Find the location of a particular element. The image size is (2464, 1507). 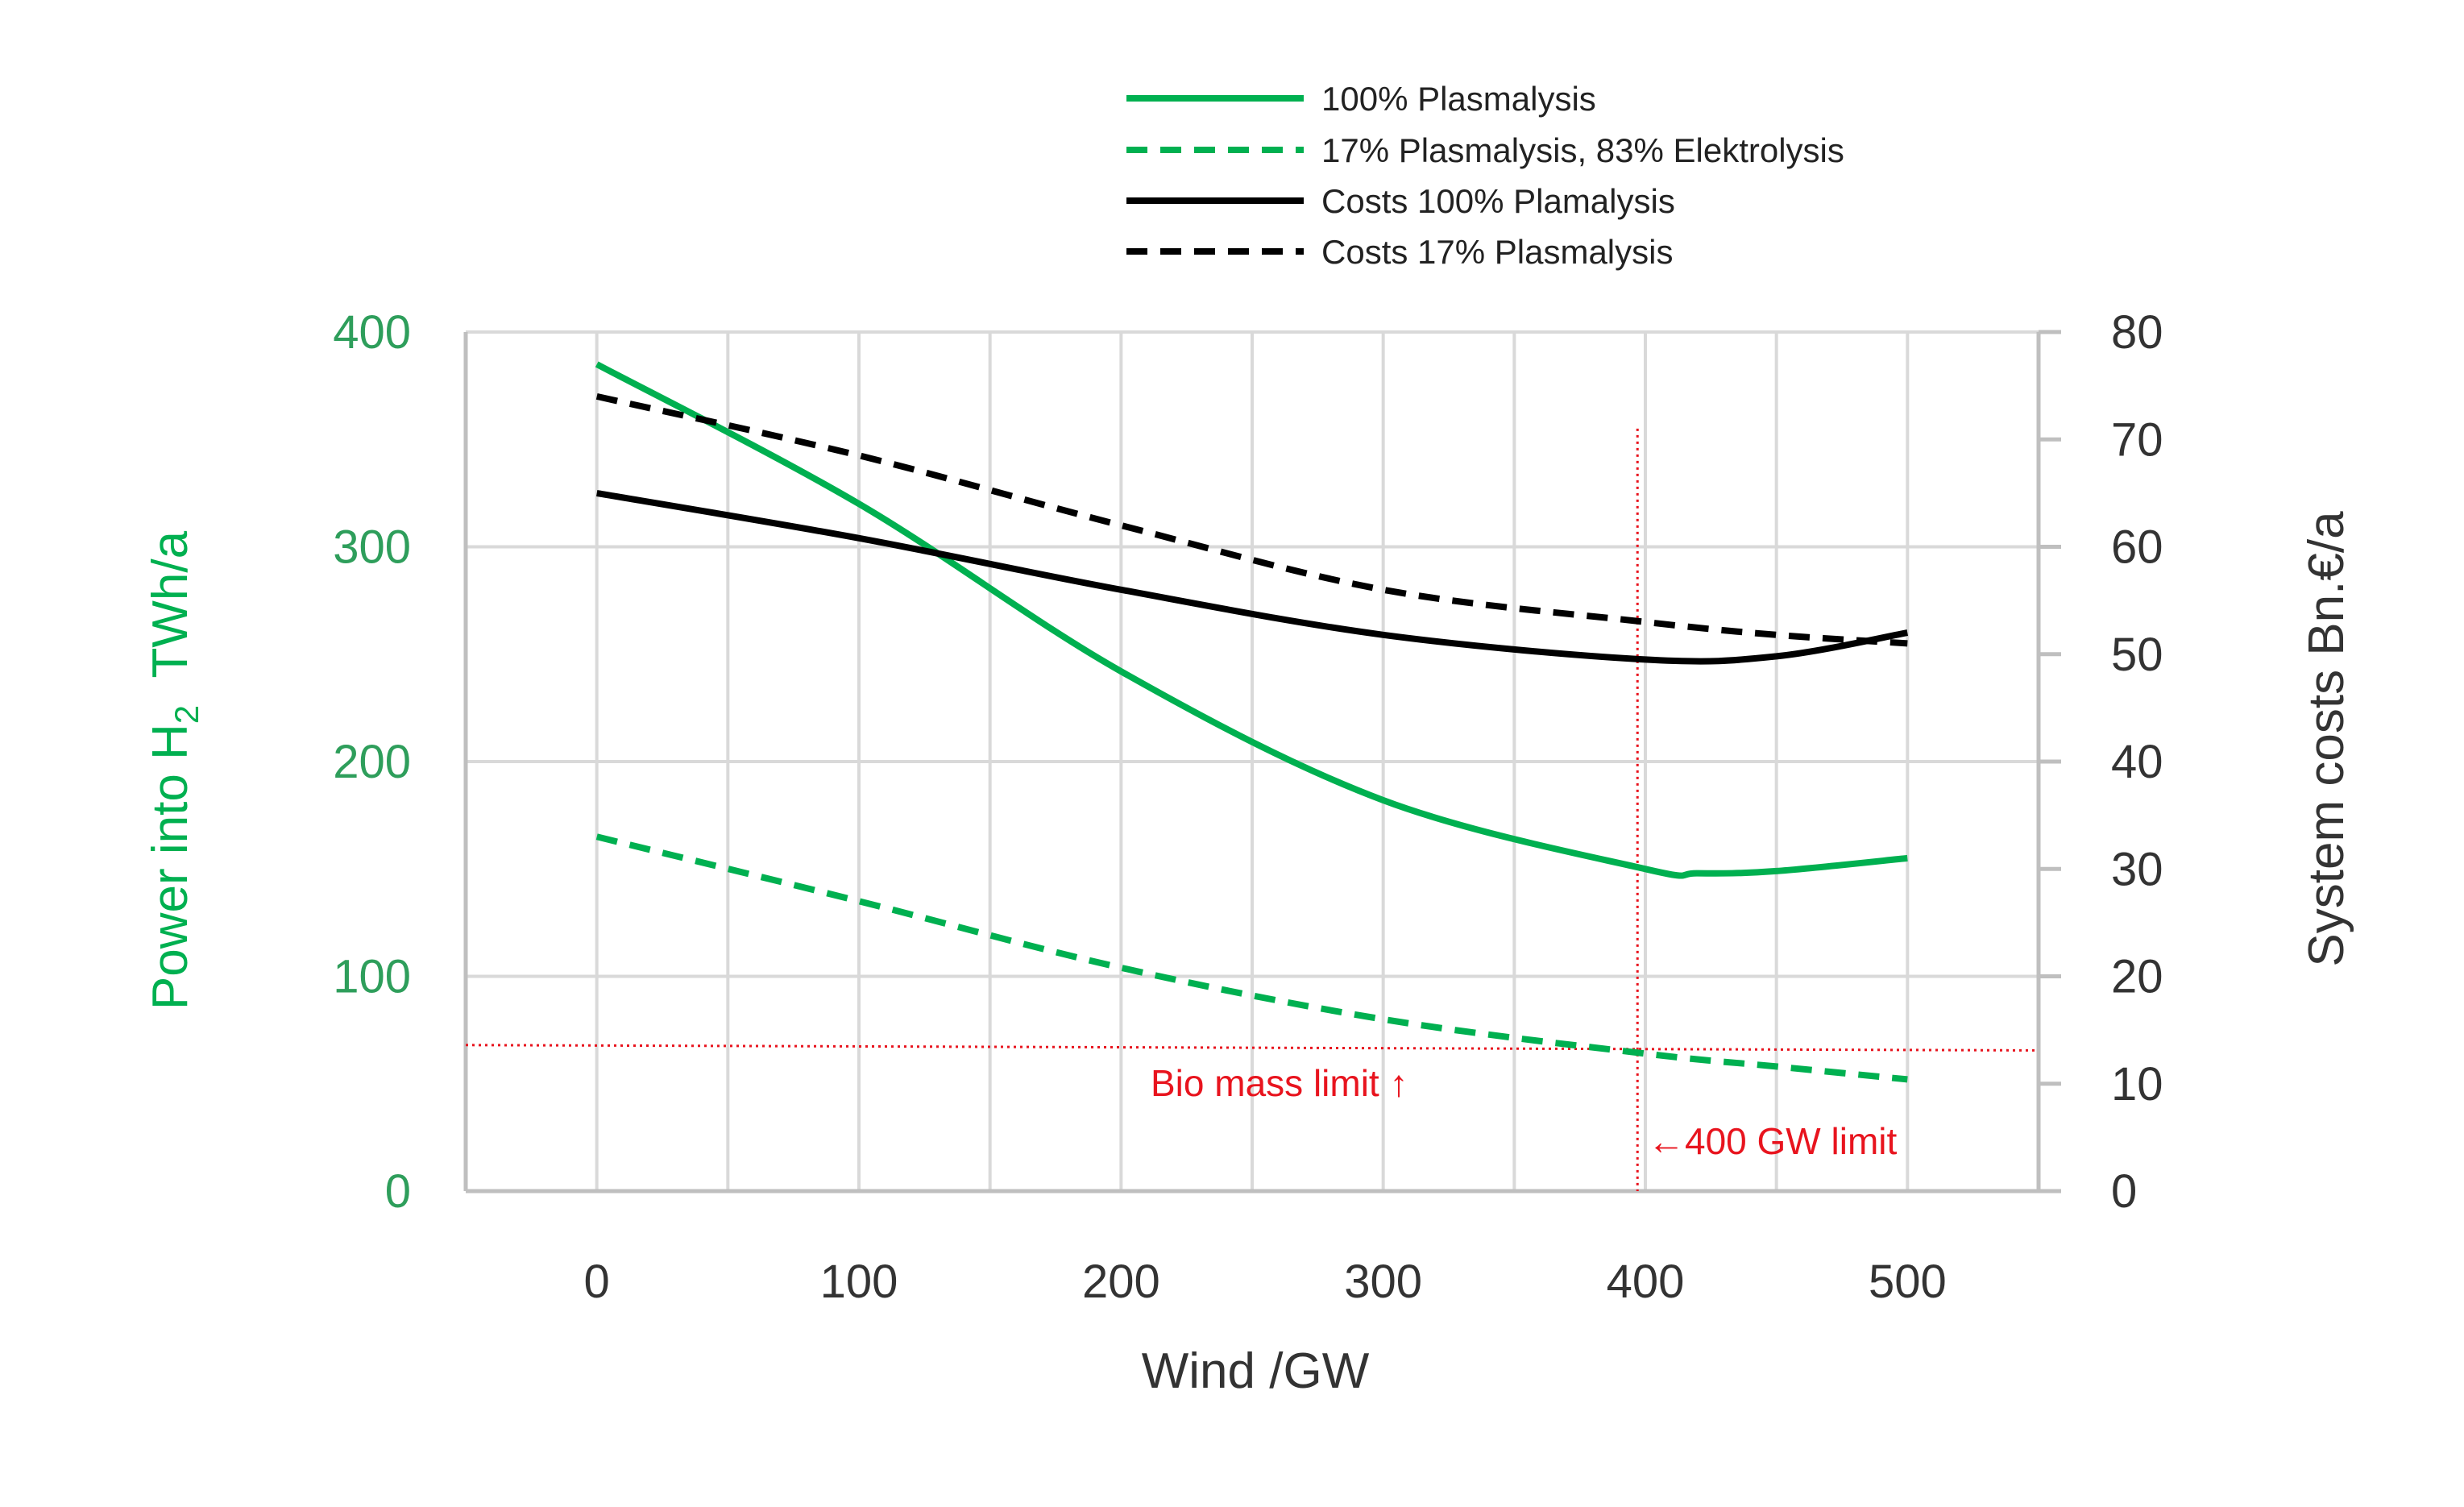

y-right-tick-label: 40 is located at coordinates (2137, 762).